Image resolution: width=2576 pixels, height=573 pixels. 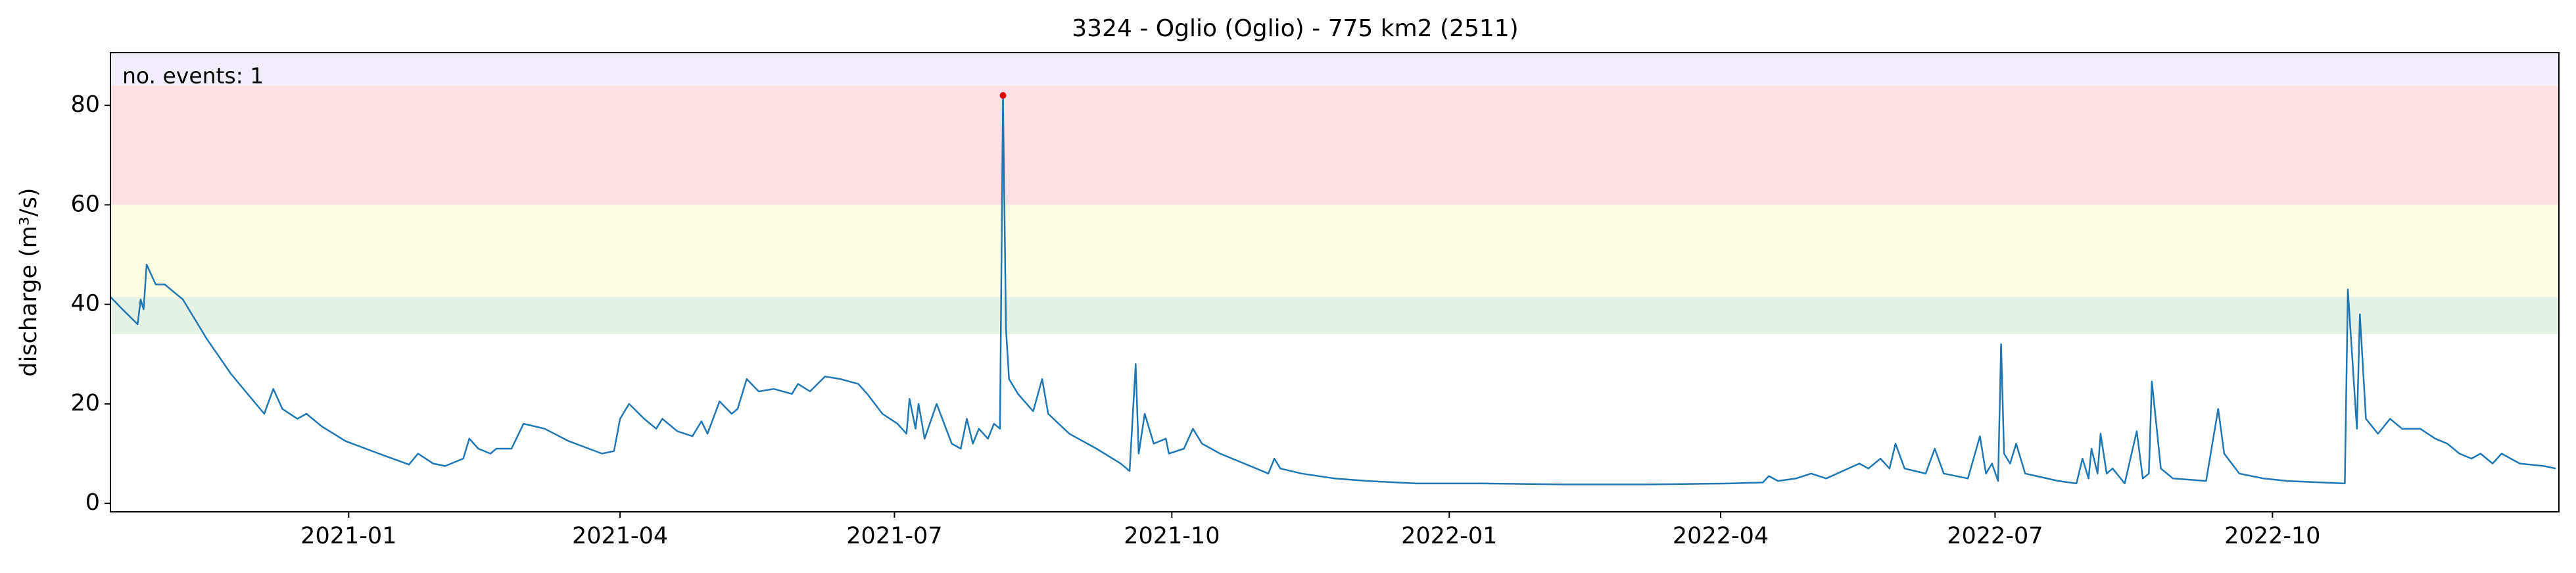 What do you see at coordinates (85, 204) in the screenshot?
I see `y-tick-label: 60` at bounding box center [85, 204].